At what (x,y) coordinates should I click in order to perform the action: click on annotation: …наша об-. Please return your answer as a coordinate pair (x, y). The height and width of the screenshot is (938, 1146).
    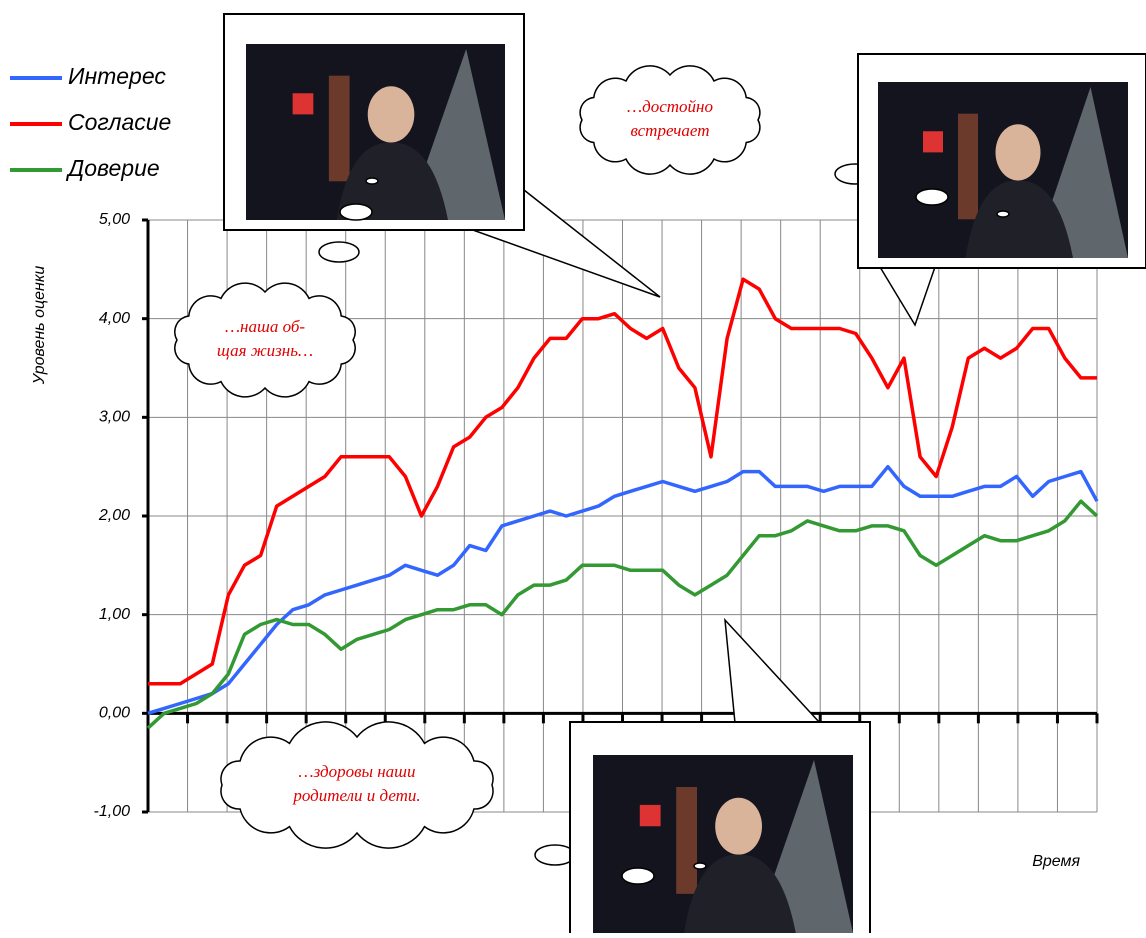
    Looking at the image, I should click on (265, 326).